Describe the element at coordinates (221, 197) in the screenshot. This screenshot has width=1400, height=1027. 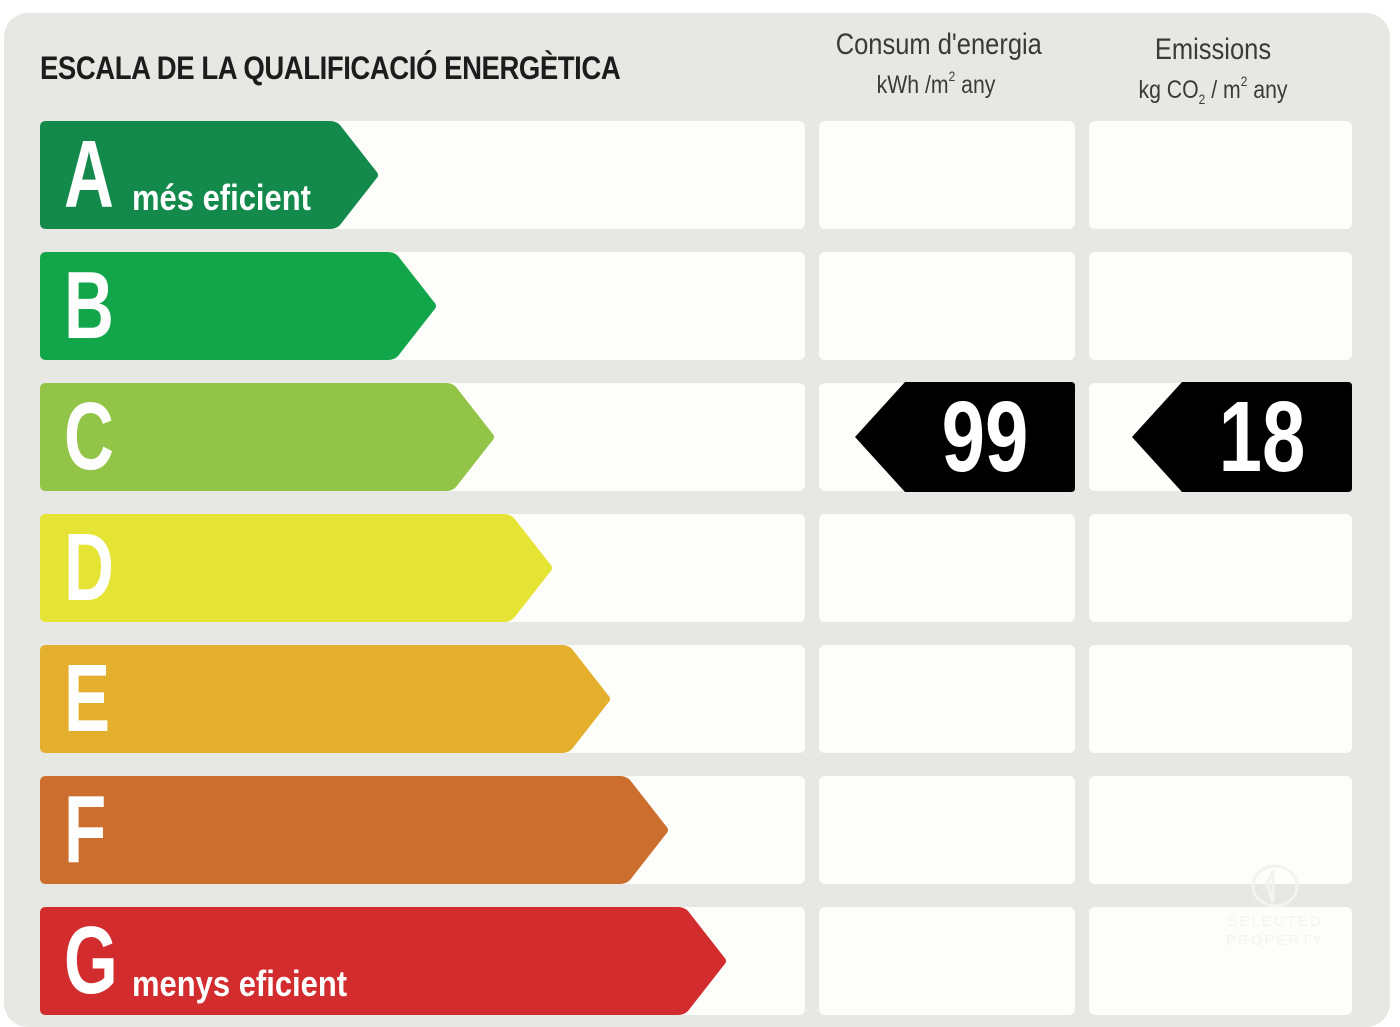
I see `rating-sublabel: més eficient` at that location.